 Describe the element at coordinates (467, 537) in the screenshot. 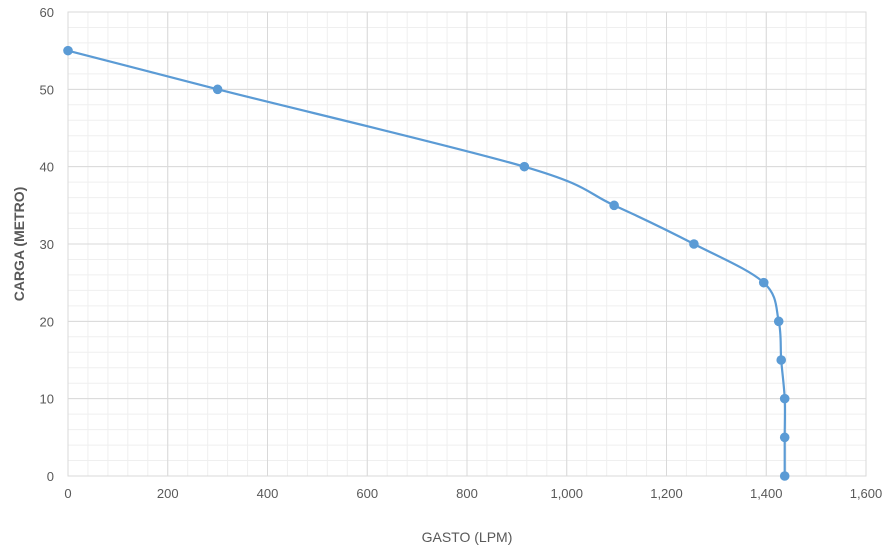

I see `x-axis-title: GASTO (LPM)` at that location.